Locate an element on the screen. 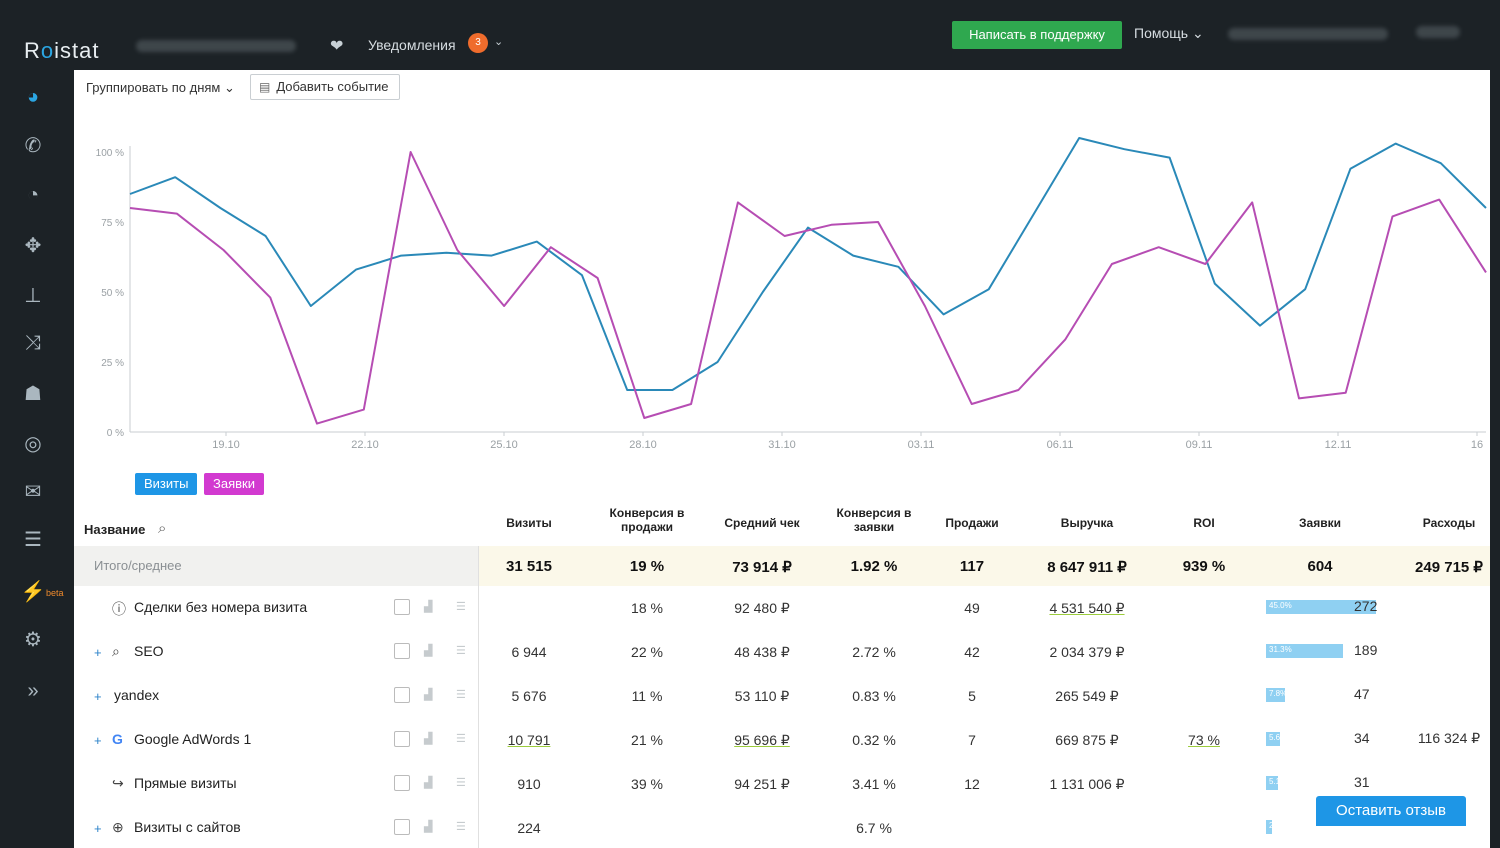  cell-conv-leads: 0.83 % is located at coordinates (874, 696).